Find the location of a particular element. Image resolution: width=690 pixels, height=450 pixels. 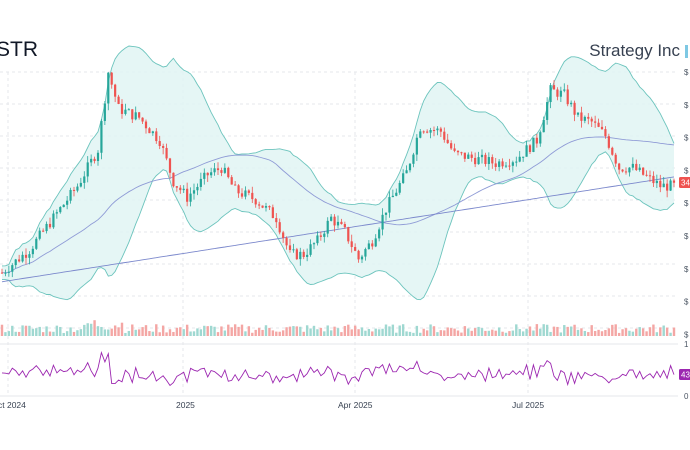

ticker-symbol: STR is located at coordinates (19, 49).